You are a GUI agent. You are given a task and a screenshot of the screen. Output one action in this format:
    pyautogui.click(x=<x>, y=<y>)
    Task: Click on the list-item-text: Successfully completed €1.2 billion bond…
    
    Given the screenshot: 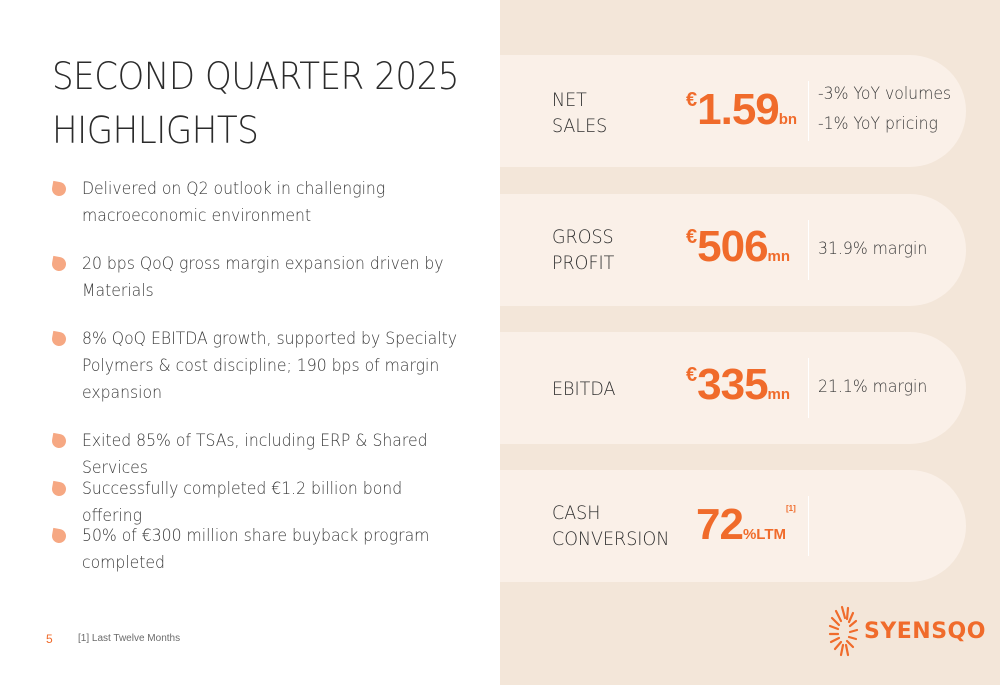 What is the action you would take?
    pyautogui.click(x=270, y=503)
    